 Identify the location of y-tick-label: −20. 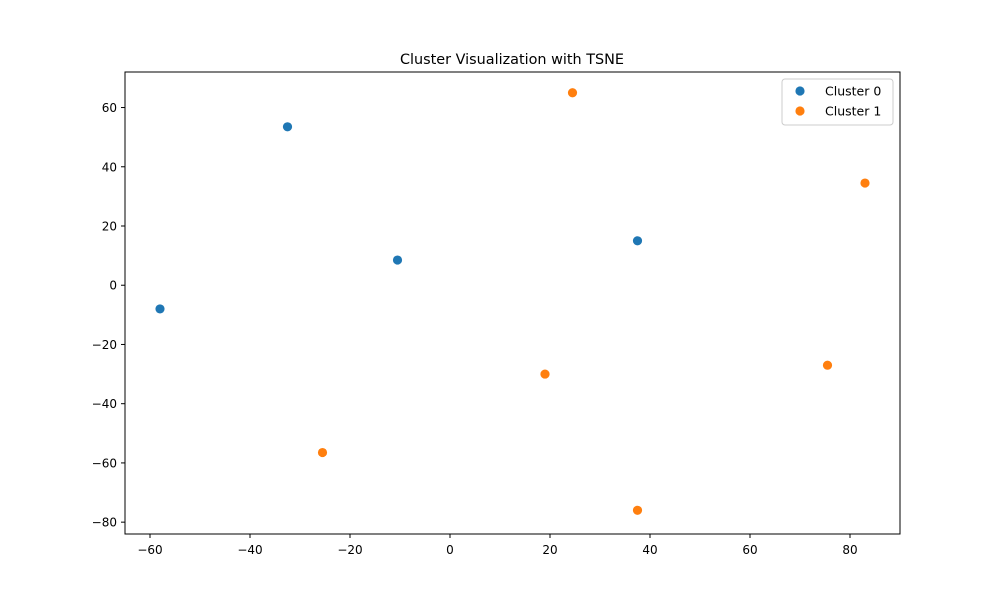
(104, 345).